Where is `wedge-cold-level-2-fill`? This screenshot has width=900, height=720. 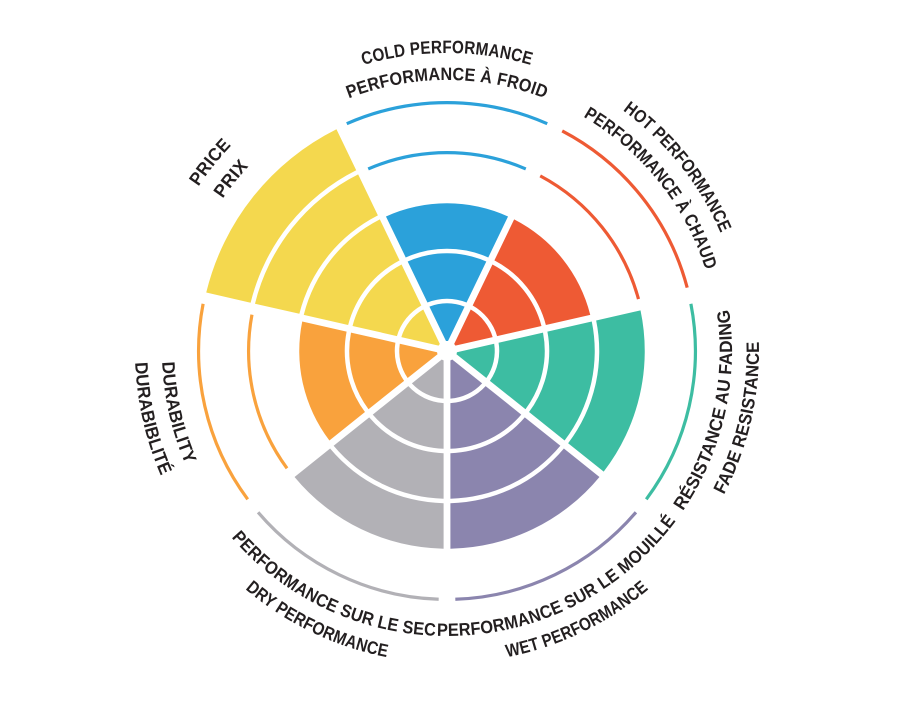
wedge-cold-level-2-fill is located at coordinates (447, 278).